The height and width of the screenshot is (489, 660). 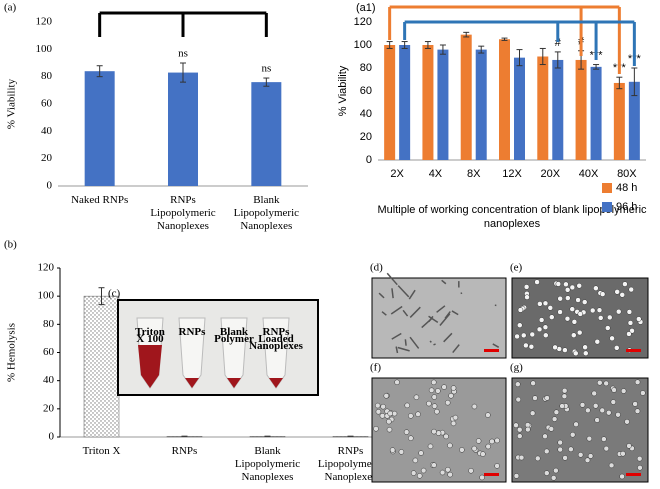 What do you see at coordinates (185, 451) in the screenshot?
I see `x-tick-label: RNPs` at bounding box center [185, 451].